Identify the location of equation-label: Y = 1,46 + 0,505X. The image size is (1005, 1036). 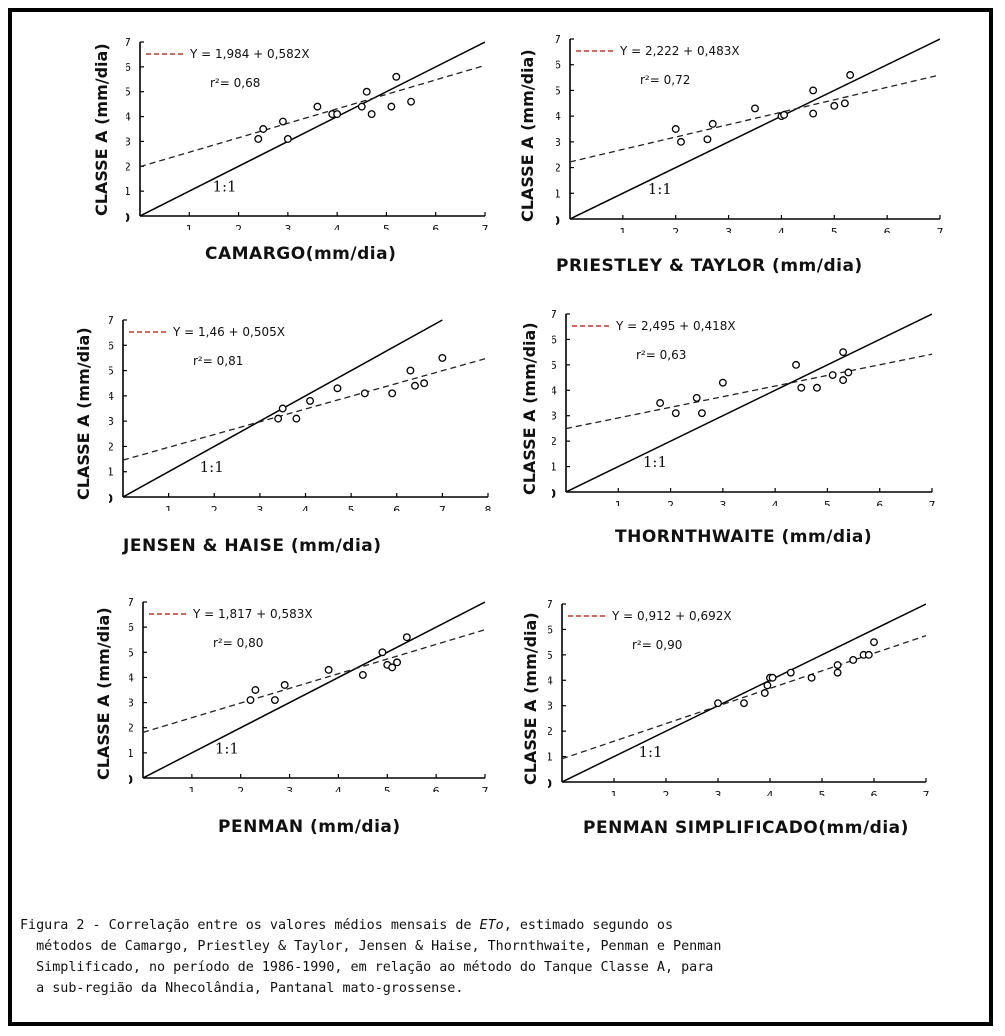
(228, 332).